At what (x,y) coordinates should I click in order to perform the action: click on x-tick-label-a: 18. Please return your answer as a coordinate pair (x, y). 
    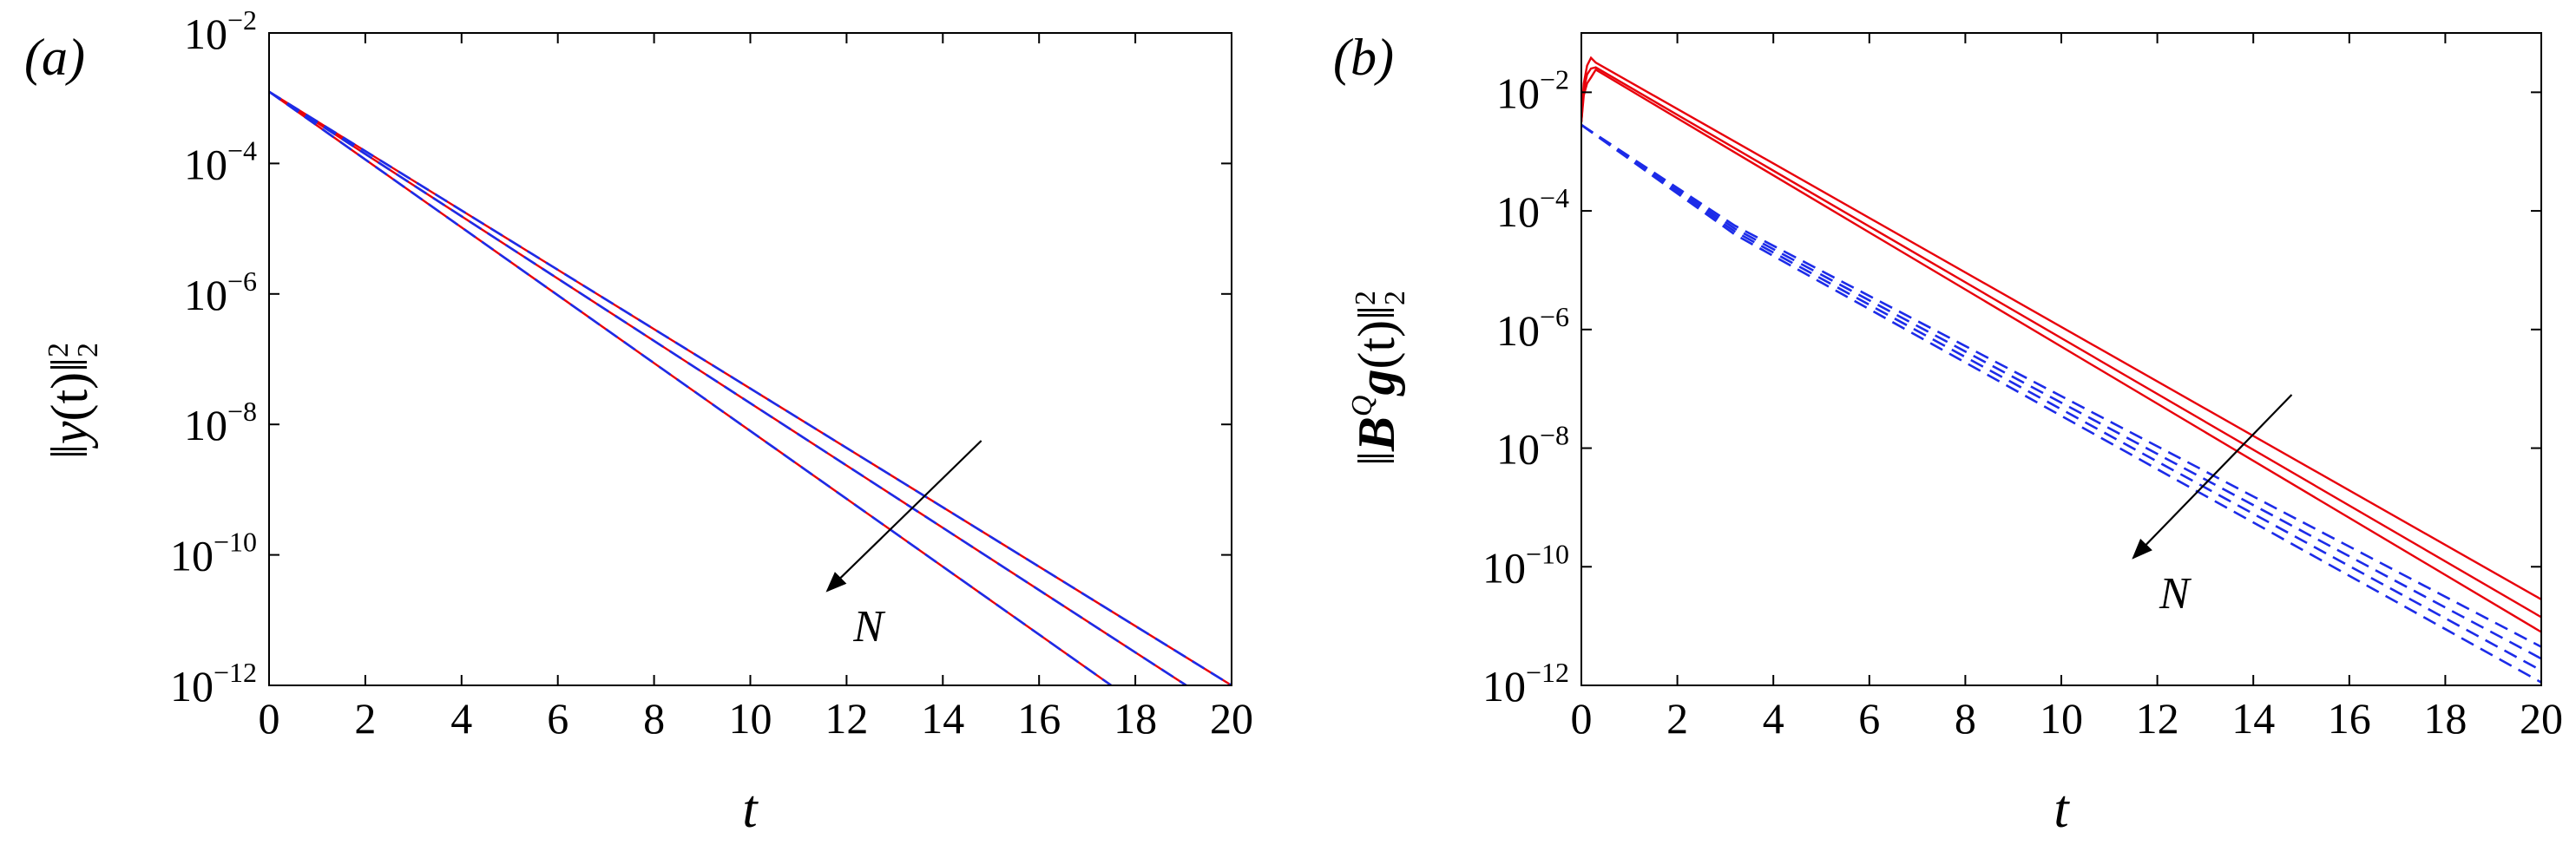
    Looking at the image, I should click on (1135, 718).